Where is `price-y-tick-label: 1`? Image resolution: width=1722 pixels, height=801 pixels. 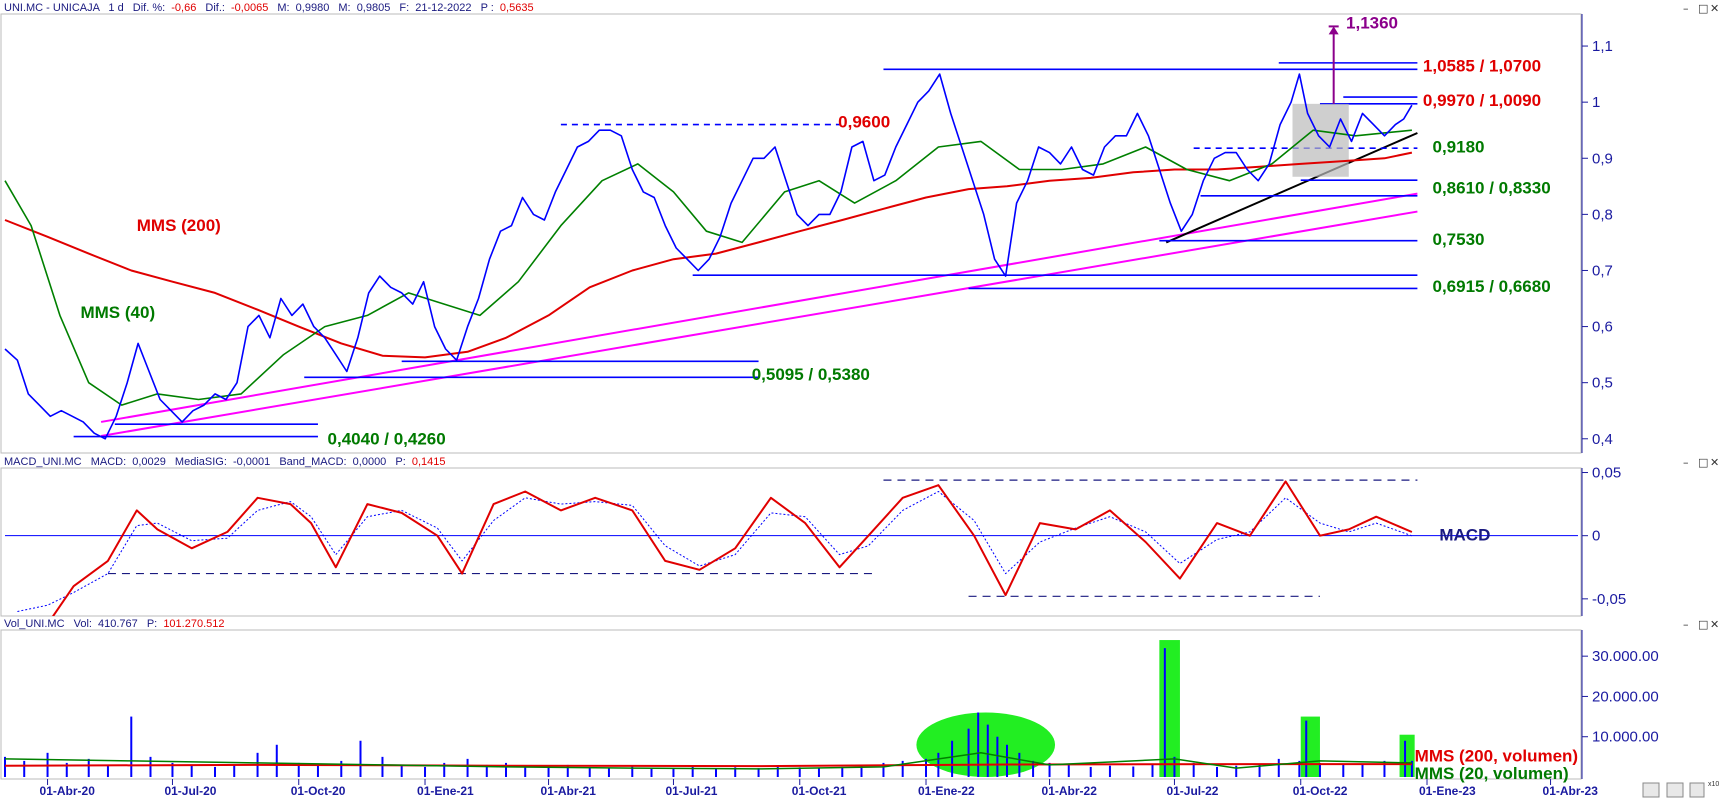
price-y-tick-label: 1 is located at coordinates (1596, 102).